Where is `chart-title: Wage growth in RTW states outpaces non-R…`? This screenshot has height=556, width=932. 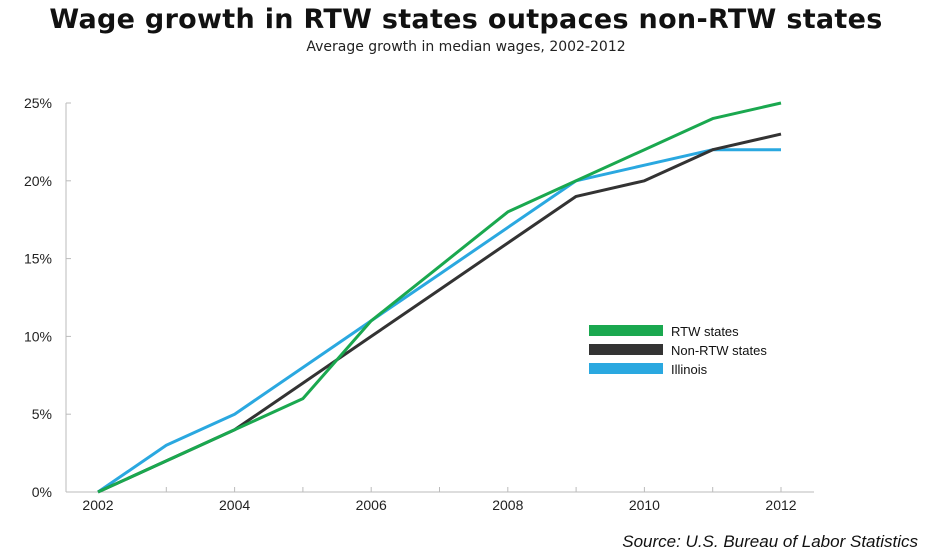 chart-title: Wage growth in RTW states outpaces non-R… is located at coordinates (466, 19).